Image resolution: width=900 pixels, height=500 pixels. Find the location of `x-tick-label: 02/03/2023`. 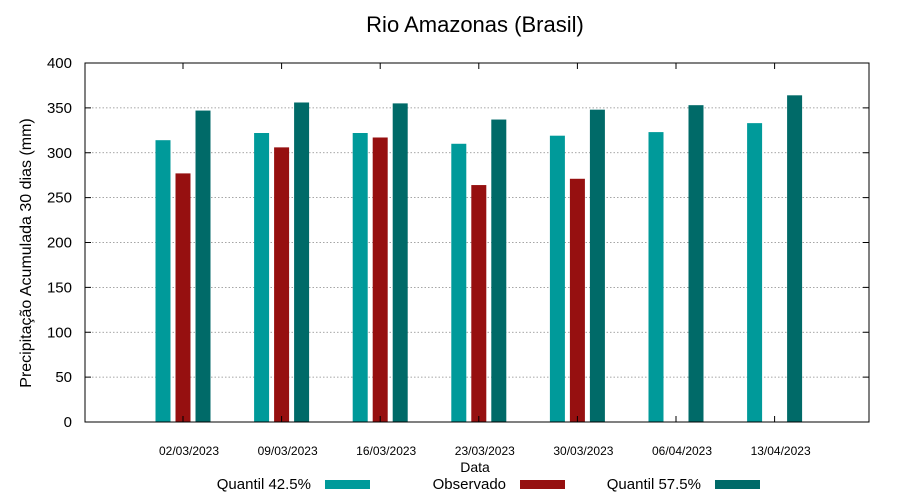

x-tick-label: 02/03/2023 is located at coordinates (189, 451).